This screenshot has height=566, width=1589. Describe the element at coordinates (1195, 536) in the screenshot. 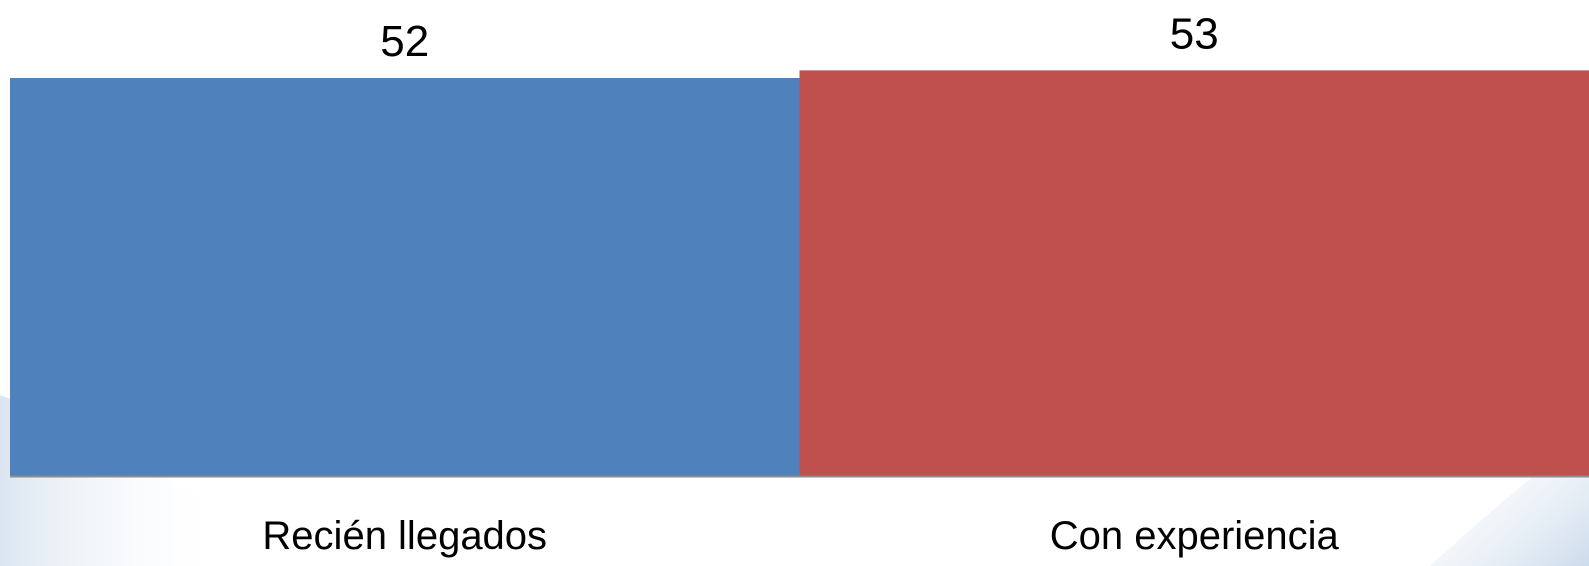

I see `x-tick-label-2: Con experiencia` at that location.